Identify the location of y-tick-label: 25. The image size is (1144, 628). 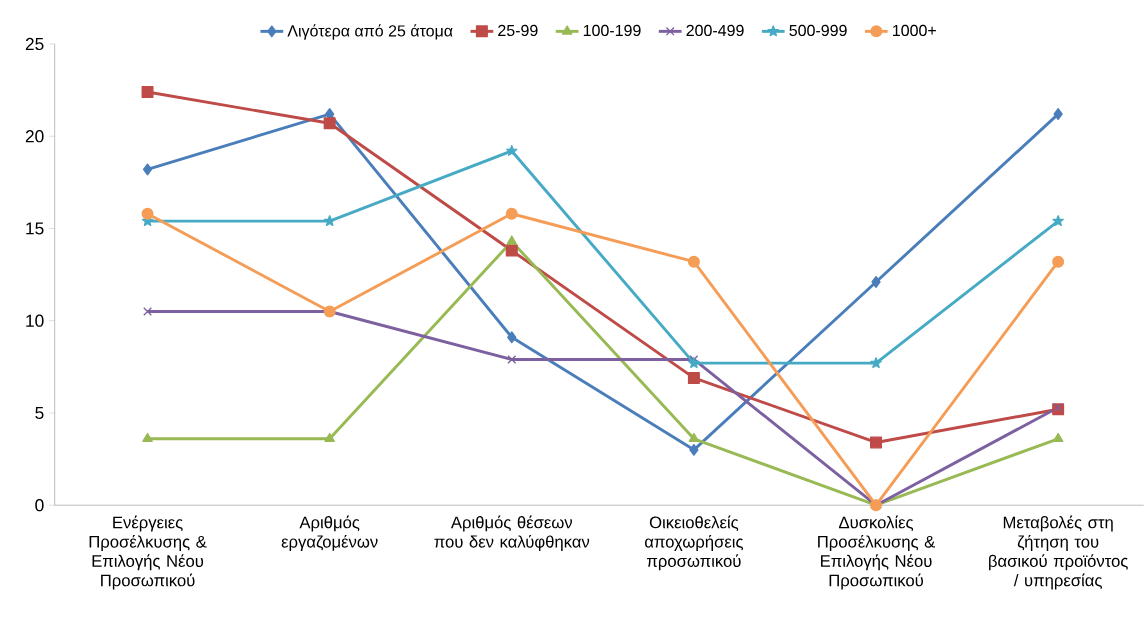
(34, 44).